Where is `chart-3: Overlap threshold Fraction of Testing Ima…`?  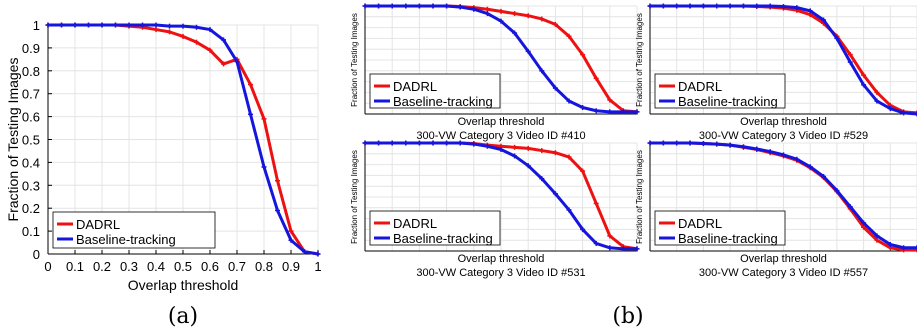
chart-3: Overlap threshold Fraction of Testing Ima… is located at coordinates (495, 209).